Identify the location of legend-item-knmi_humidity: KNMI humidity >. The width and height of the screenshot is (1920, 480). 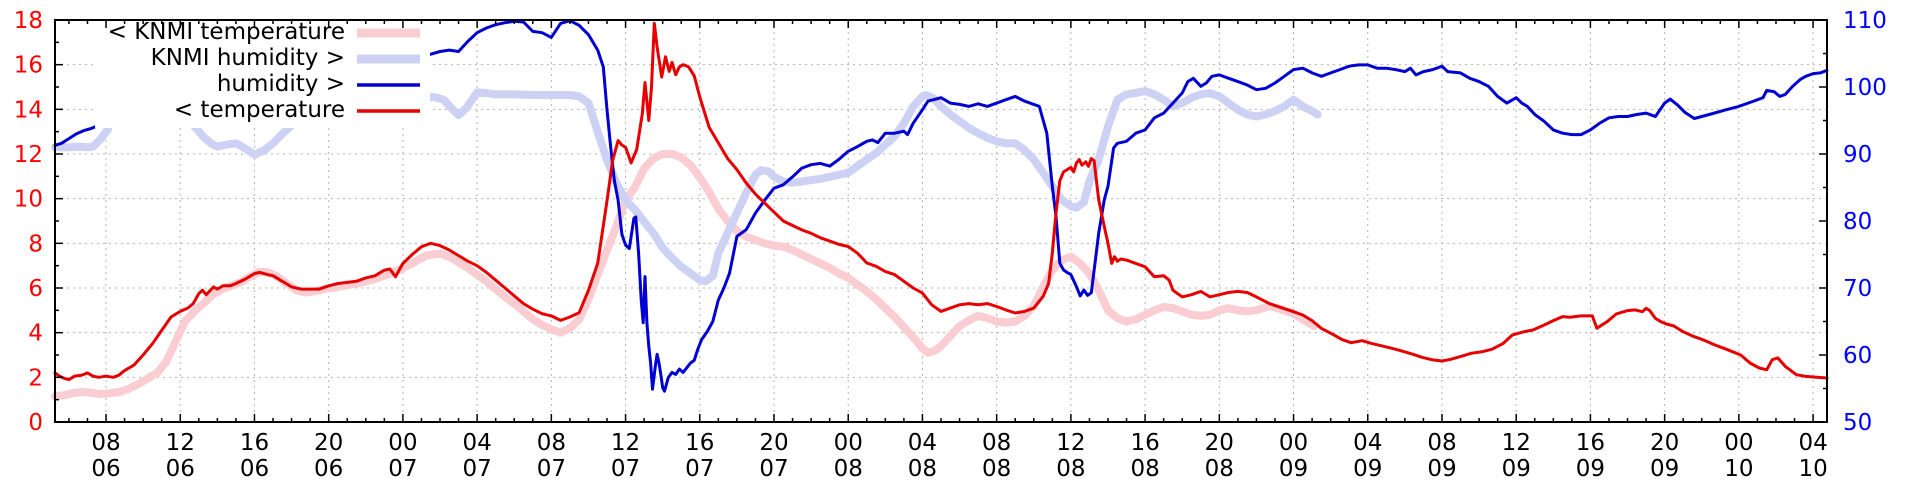
(285, 58).